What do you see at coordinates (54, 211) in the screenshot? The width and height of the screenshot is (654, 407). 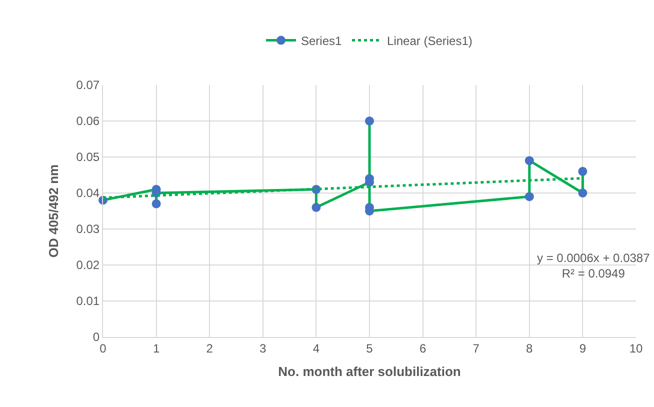 I see `y-axis-title: OD 405/492 nm` at bounding box center [54, 211].